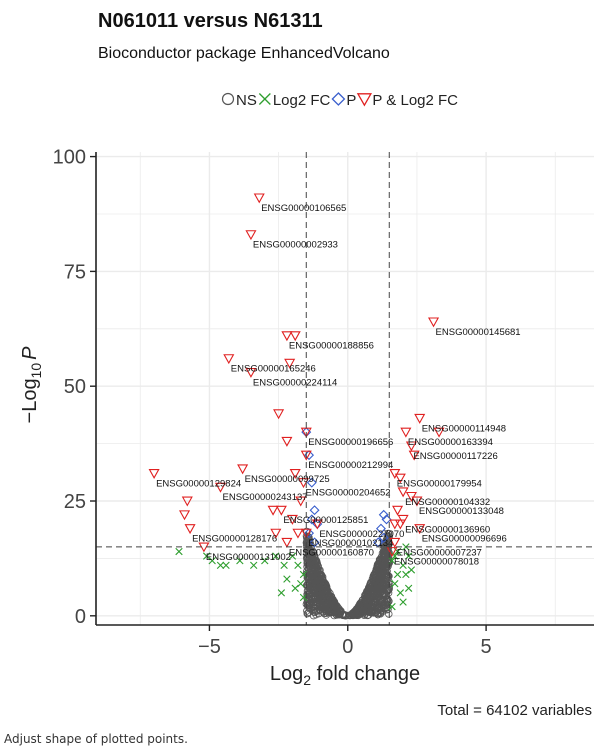 The height and width of the screenshot is (754, 615). What do you see at coordinates (198, 483) in the screenshot?
I see `point-label: ENSG00000129824` at bounding box center [198, 483].